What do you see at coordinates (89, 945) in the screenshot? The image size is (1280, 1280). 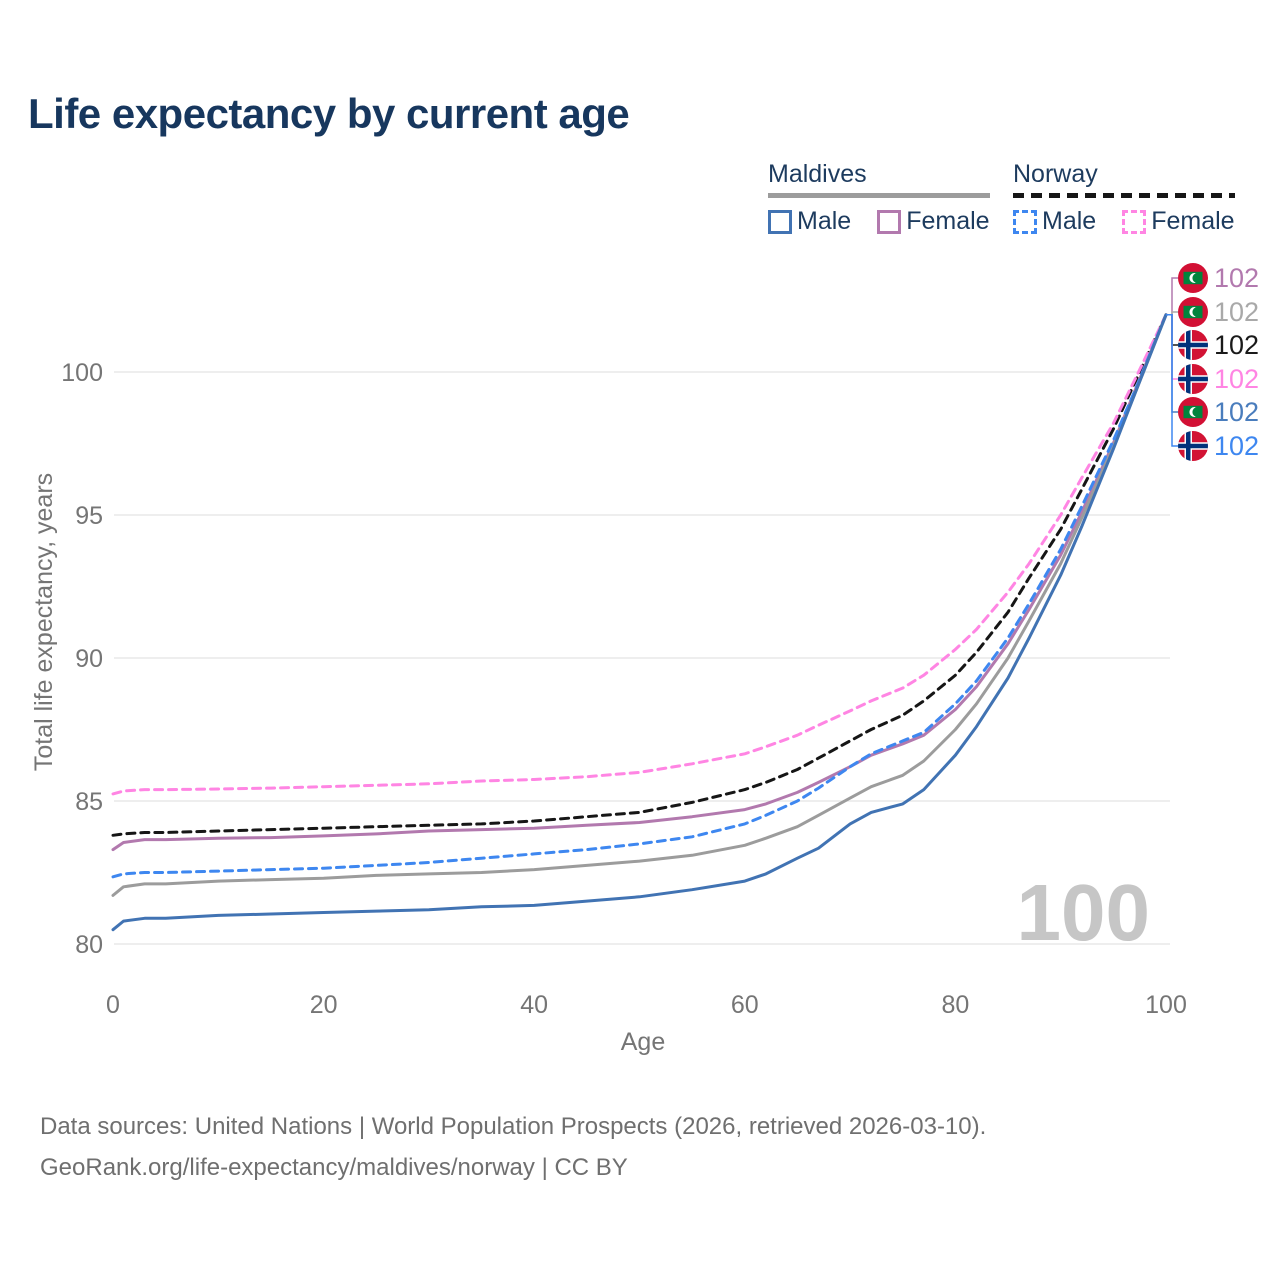 I see `y-tick-label-80: 80` at bounding box center [89, 945].